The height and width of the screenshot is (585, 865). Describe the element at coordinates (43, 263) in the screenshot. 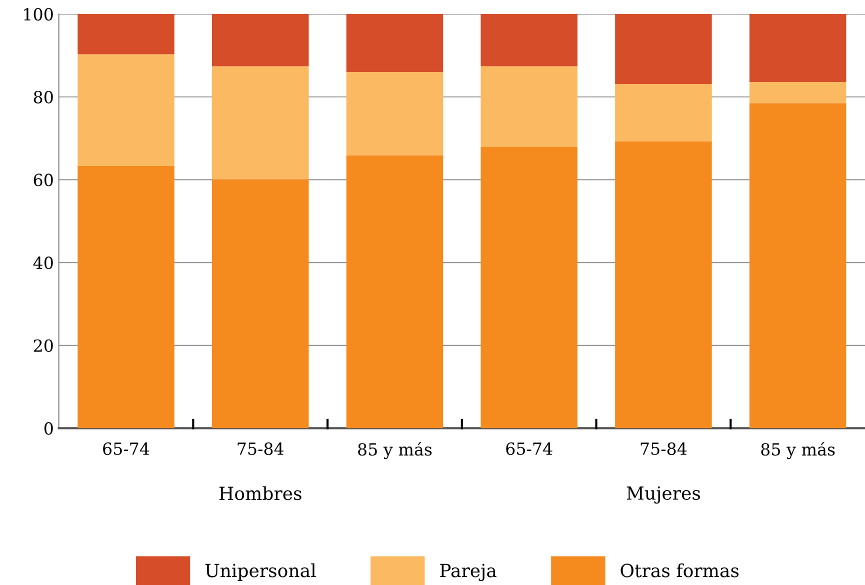

I see `y-tick-label: 40` at that location.